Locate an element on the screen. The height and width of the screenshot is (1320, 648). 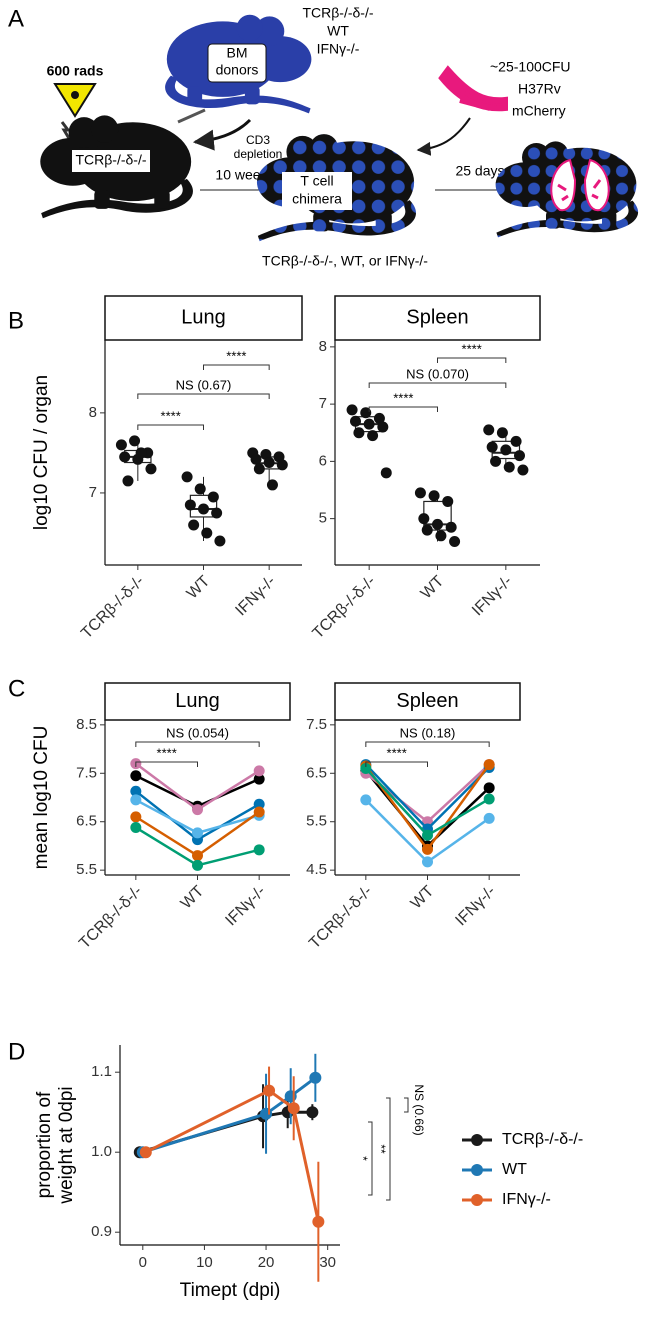
y-tick-label: 7.5 is located at coordinates (86, 772).